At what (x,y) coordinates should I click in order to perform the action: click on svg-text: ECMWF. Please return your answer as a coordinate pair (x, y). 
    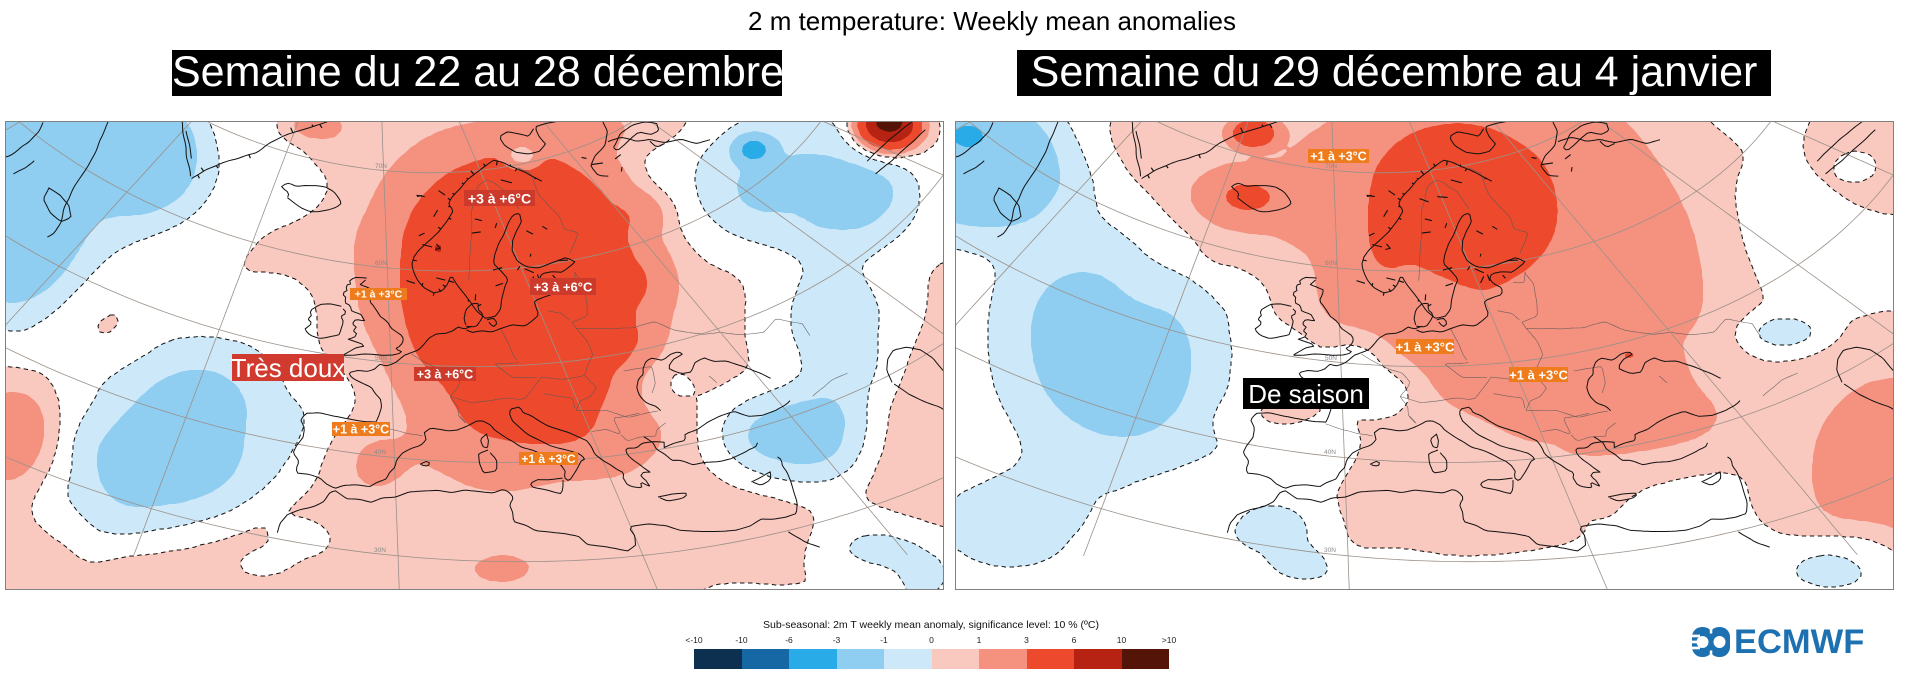
    Looking at the image, I should click on (1799, 642).